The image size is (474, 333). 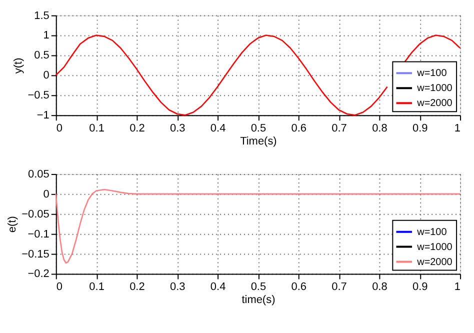 What do you see at coordinates (46, 36) in the screenshot?
I see `y-tick-label: 1` at bounding box center [46, 36].